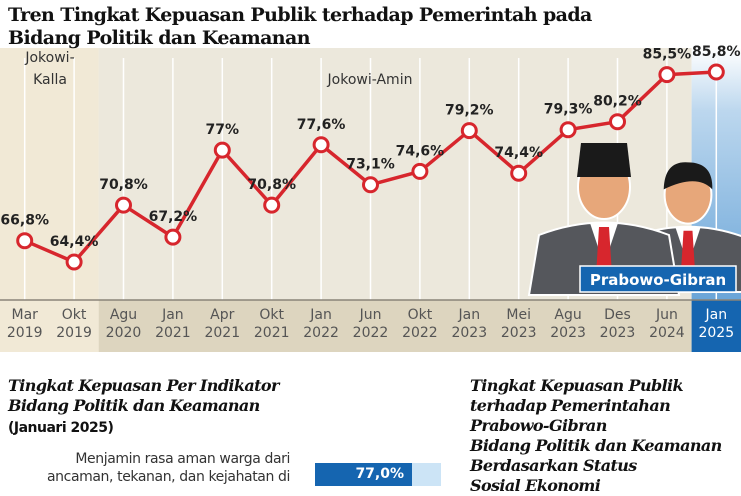 The image size is (741, 496). Describe the element at coordinates (667, 333) in the screenshot. I see `x-tick-label: 2024` at that location.